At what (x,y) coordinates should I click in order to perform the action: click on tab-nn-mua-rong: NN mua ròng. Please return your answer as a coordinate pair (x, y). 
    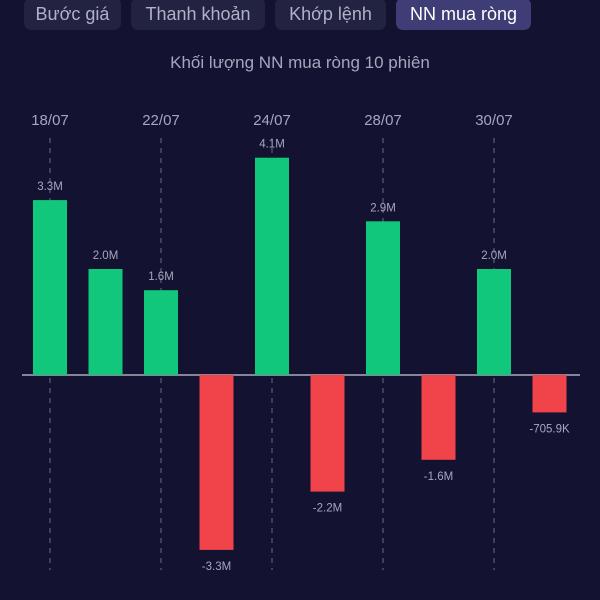
    Looking at the image, I should click on (463, 15).